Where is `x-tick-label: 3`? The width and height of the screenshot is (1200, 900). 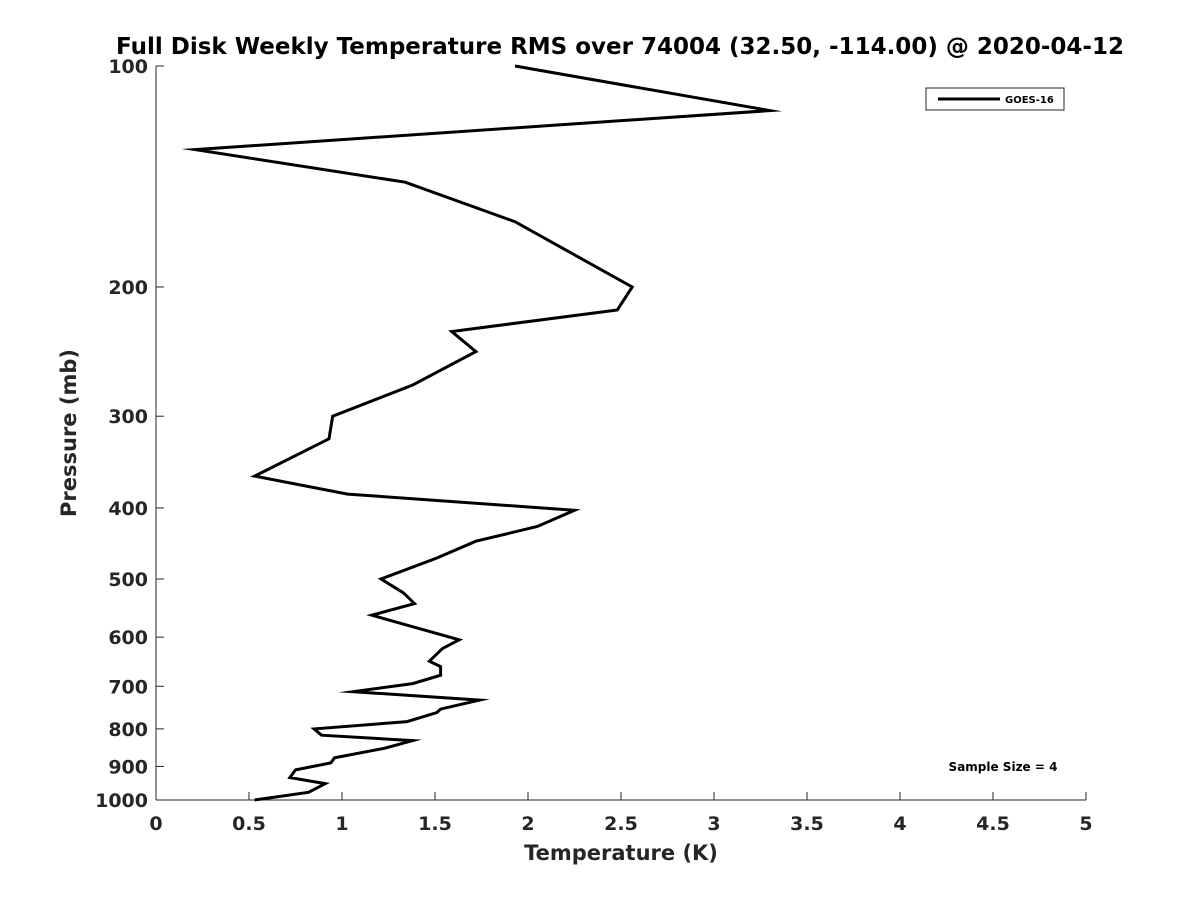 x-tick-label: 3 is located at coordinates (713, 824).